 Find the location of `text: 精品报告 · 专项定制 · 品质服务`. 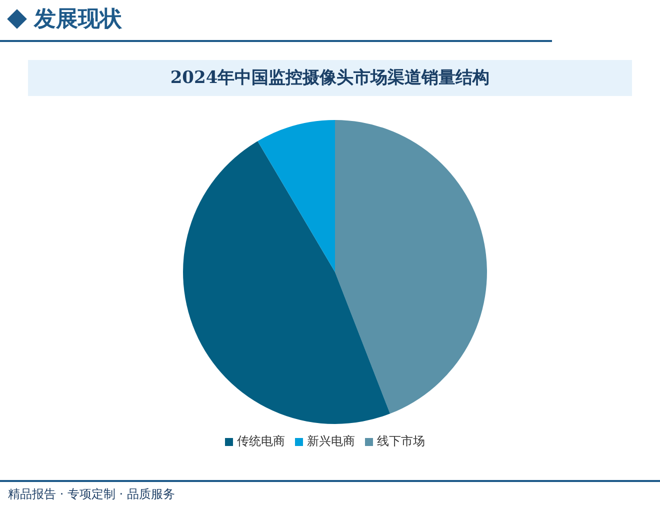

text: 精品报告 · 专项定制 · 品质服务 is located at coordinates (91, 494).